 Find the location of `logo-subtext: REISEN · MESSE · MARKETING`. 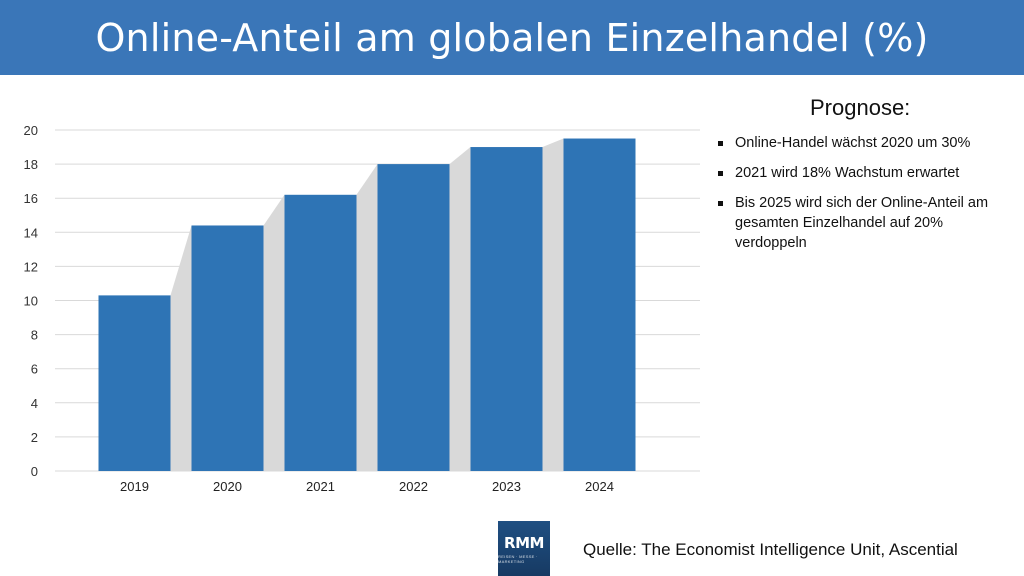

logo-subtext: REISEN · MESSE · MARKETING is located at coordinates (518, 558).